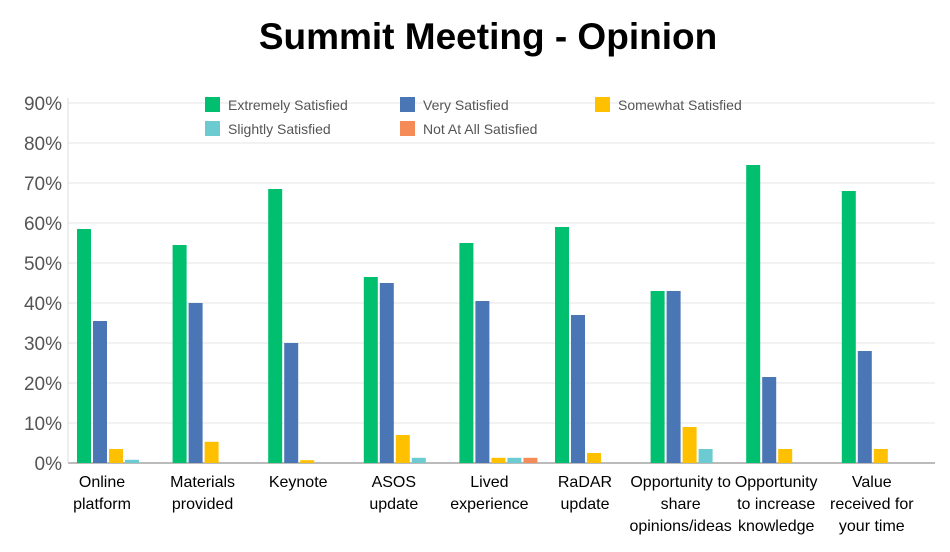 The width and height of the screenshot is (950, 552). What do you see at coordinates (680, 105) in the screenshot?
I see `legend-label: Somewhat Satisfied` at bounding box center [680, 105].